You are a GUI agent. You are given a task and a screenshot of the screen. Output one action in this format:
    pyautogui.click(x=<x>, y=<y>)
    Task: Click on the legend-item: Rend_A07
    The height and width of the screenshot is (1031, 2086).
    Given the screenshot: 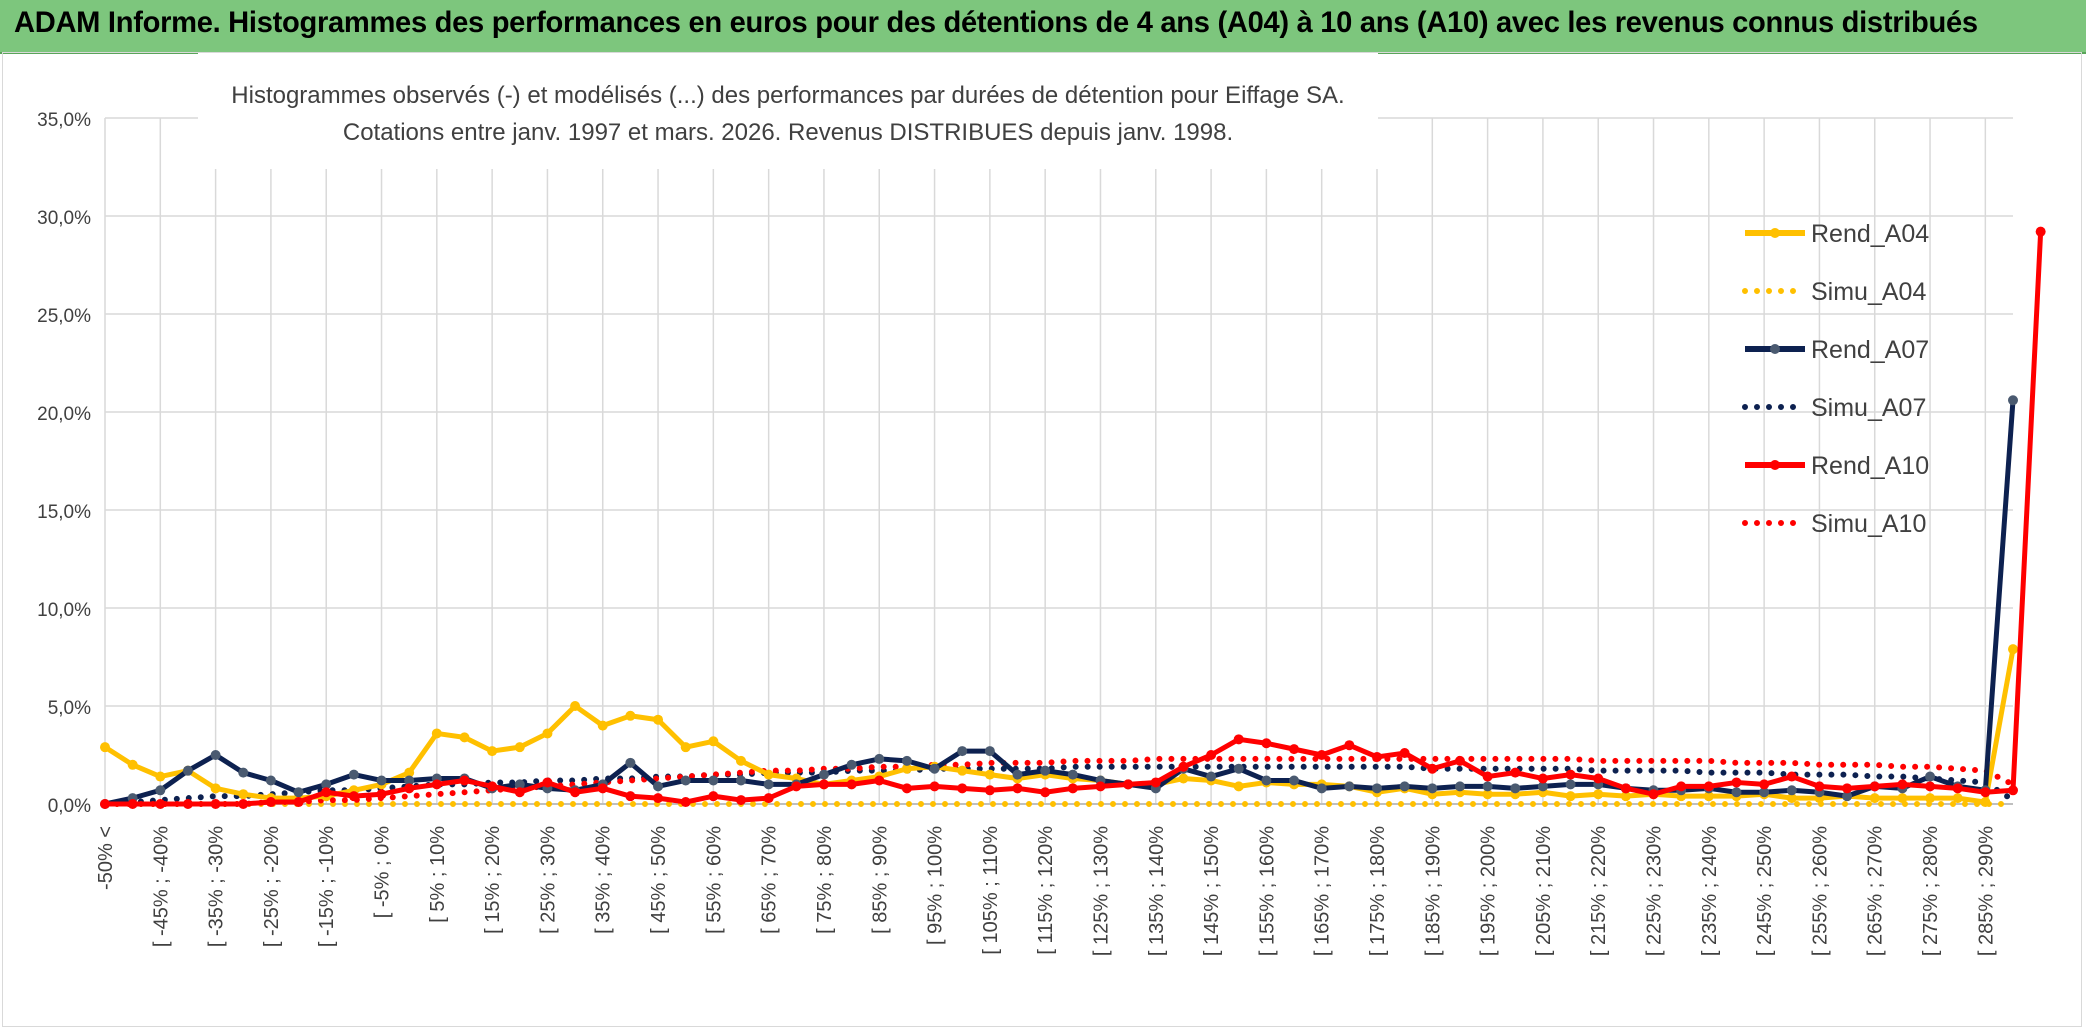 What is the action you would take?
    pyautogui.click(x=1837, y=350)
    